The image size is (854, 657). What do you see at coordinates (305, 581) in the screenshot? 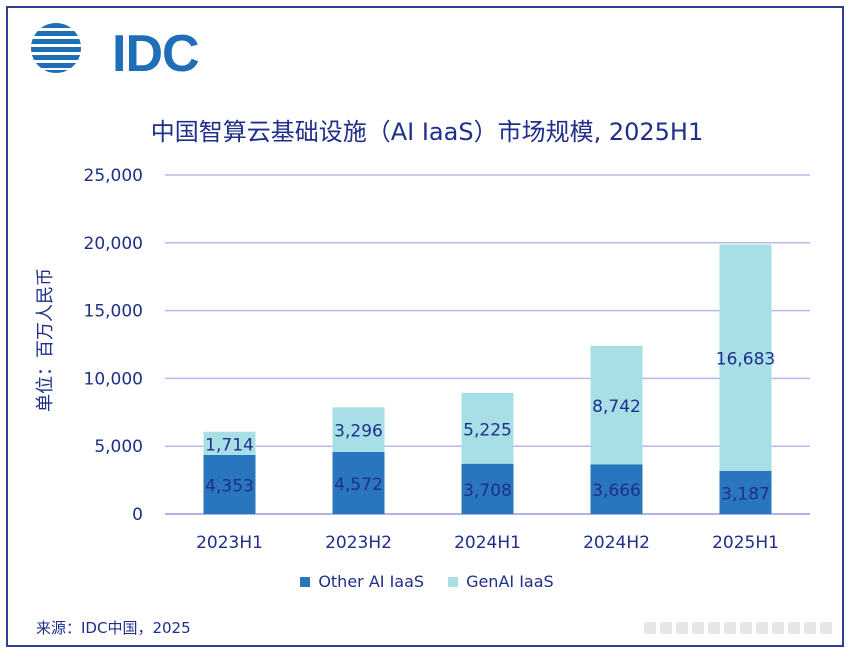
I see `legend-swatch-other` at bounding box center [305, 581].